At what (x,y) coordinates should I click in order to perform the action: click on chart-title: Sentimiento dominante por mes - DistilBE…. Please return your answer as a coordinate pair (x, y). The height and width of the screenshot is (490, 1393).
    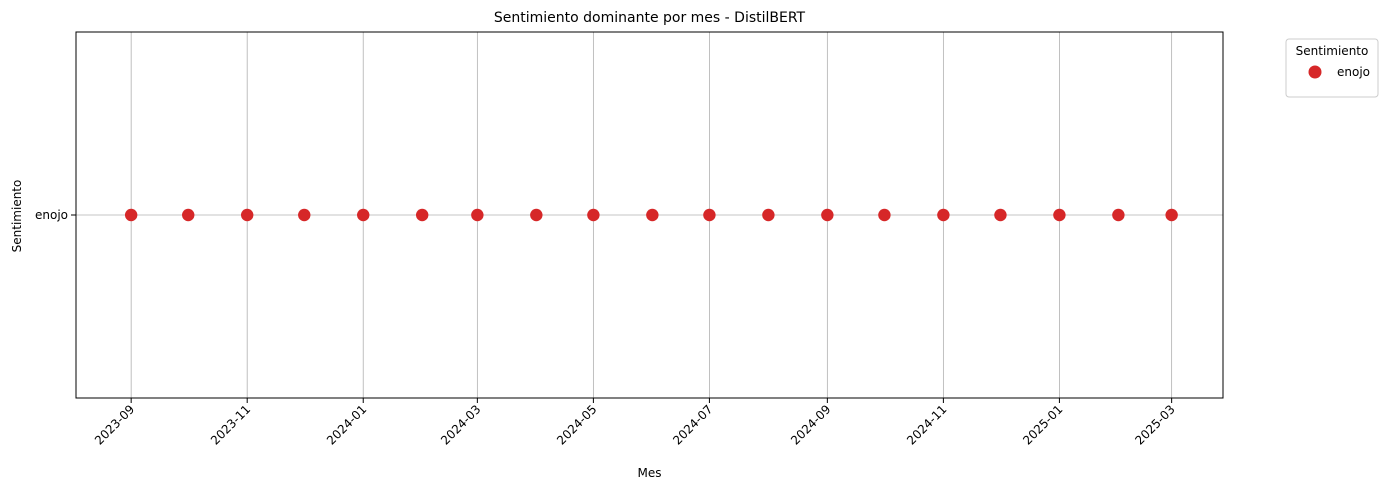
    Looking at the image, I should click on (650, 18).